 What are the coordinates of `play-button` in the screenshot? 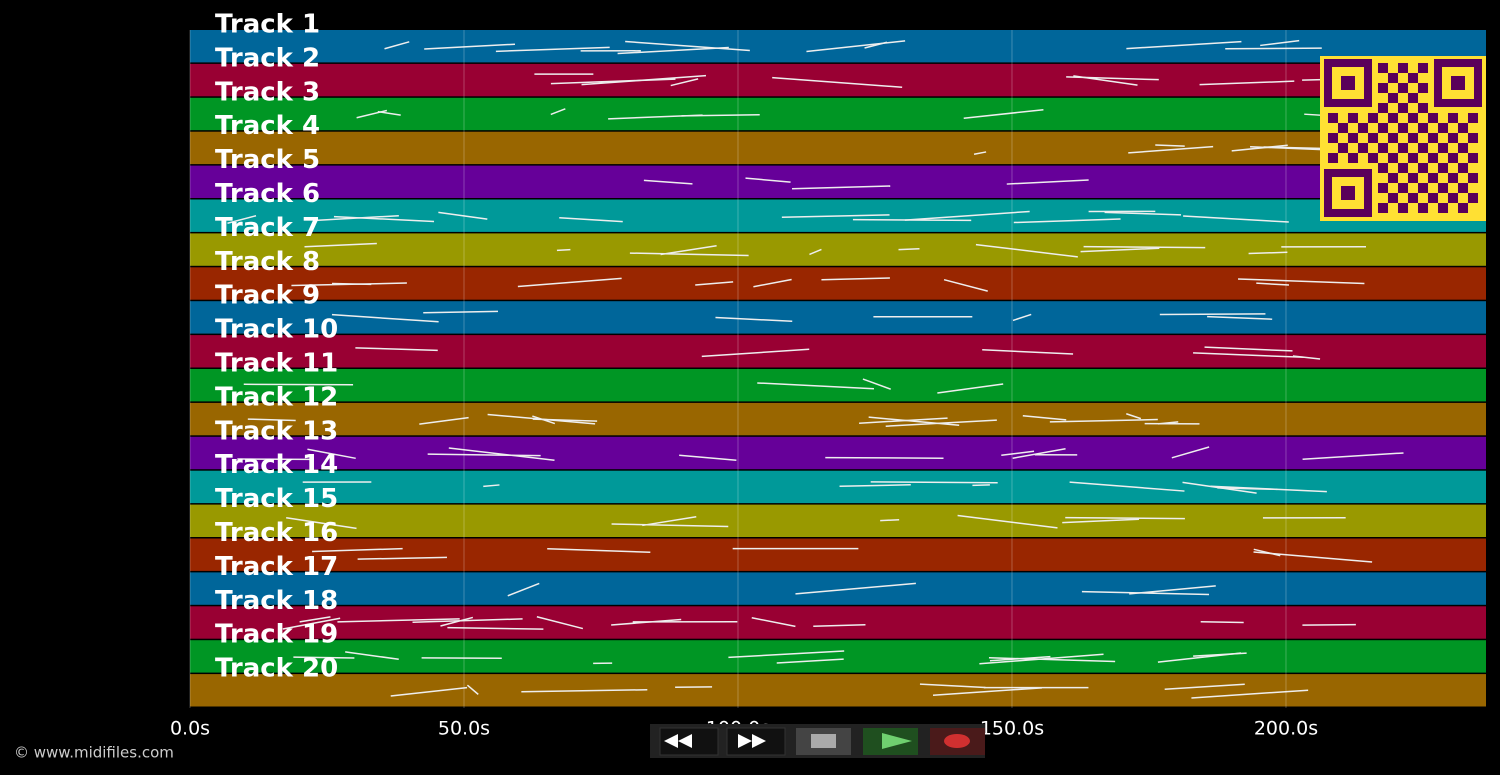 It's located at (890, 741).